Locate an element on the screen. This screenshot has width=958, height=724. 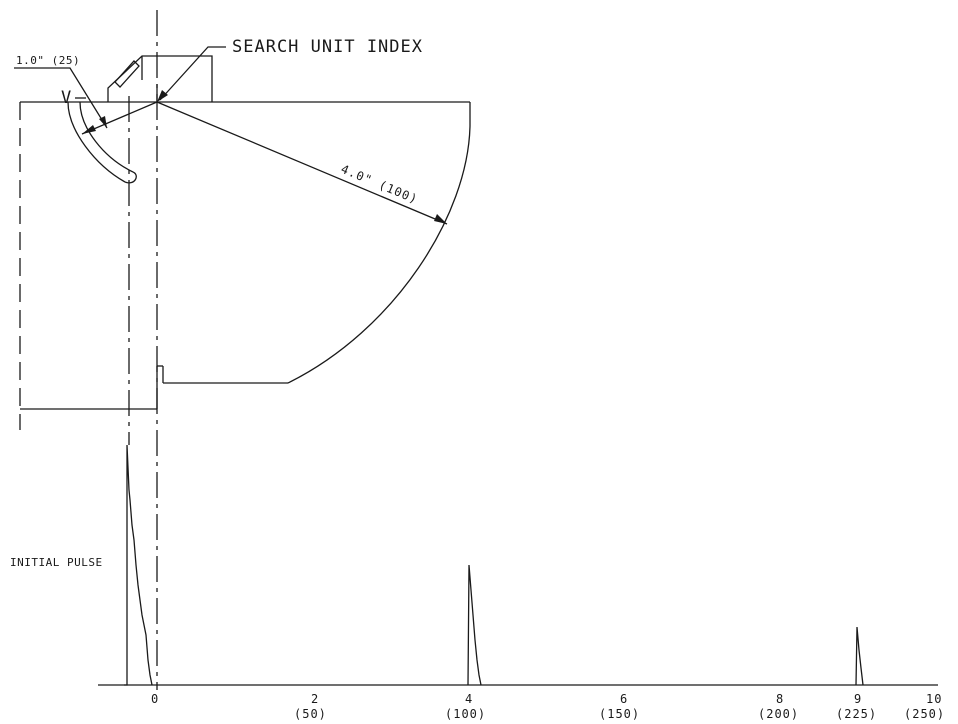
initial-pulse-label: INITIAL PULSE is located at coordinates (56, 562).